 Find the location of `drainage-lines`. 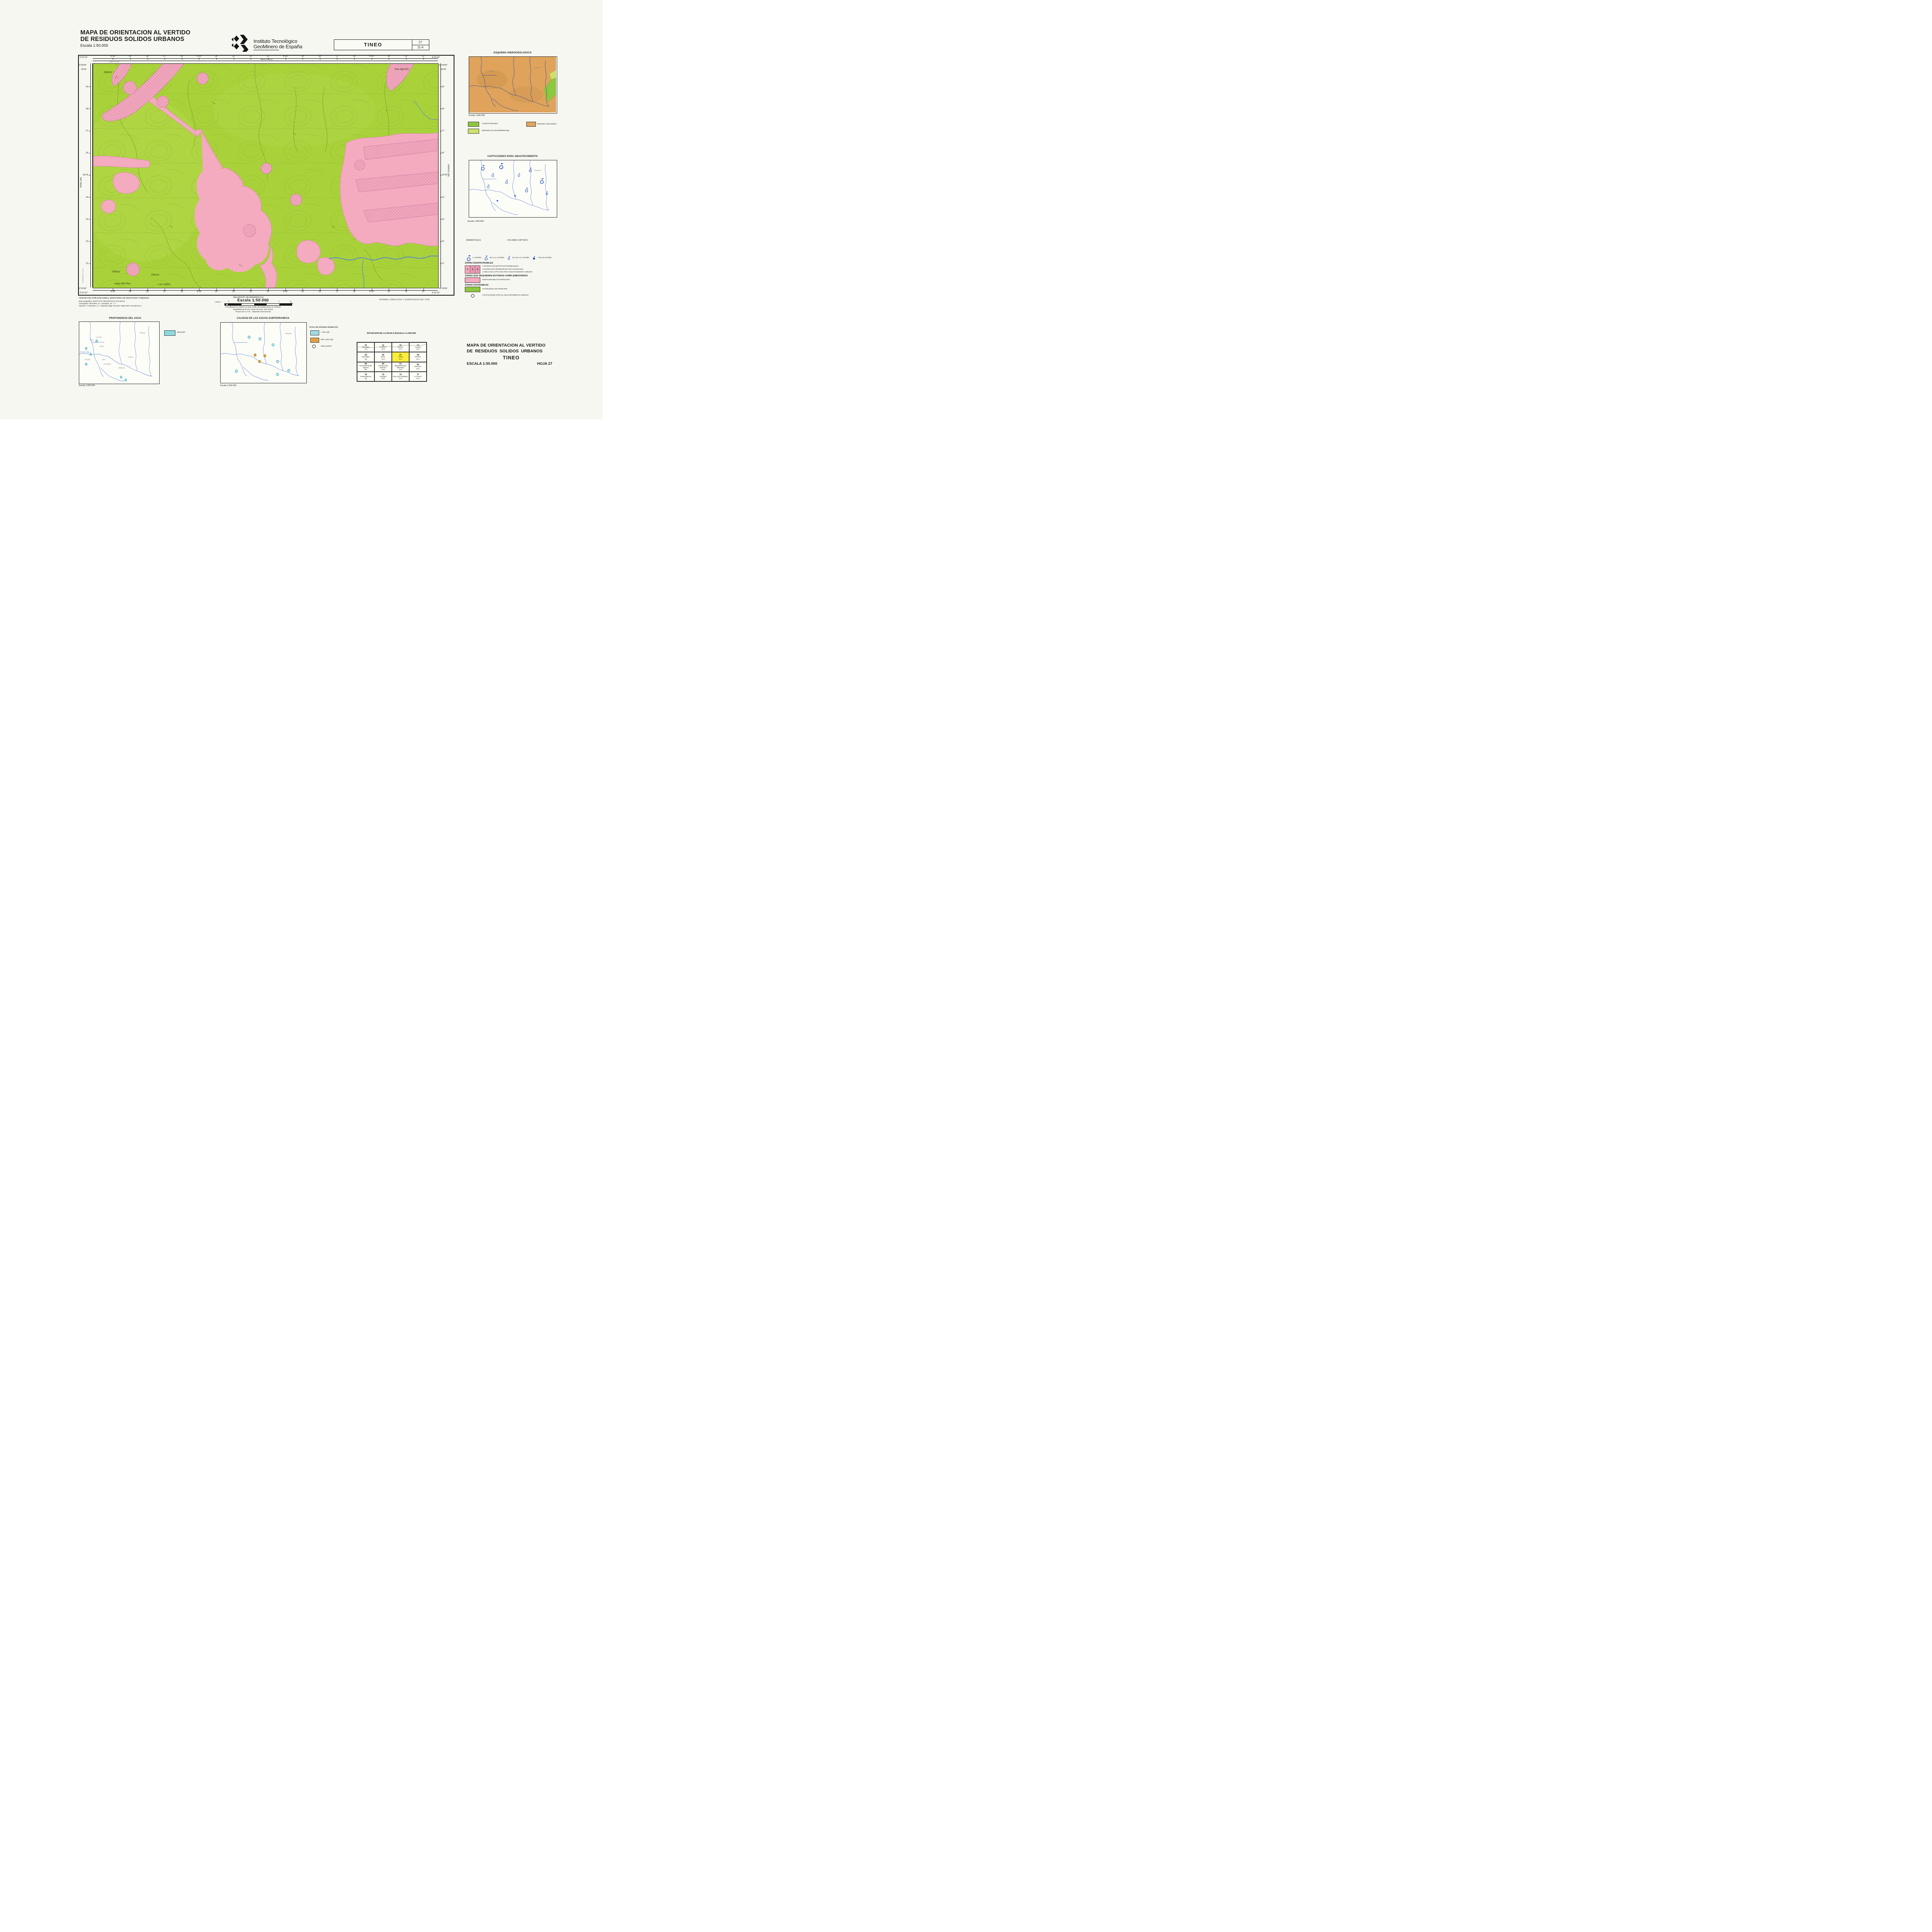

drainage-lines is located at coordinates (253, 176).